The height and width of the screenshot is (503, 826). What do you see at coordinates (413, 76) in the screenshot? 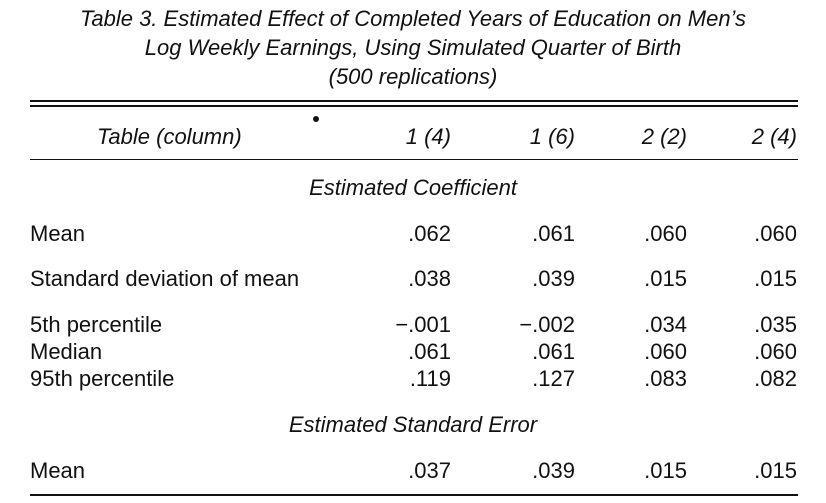
I see `caption-line-3: (500 replications)` at bounding box center [413, 76].